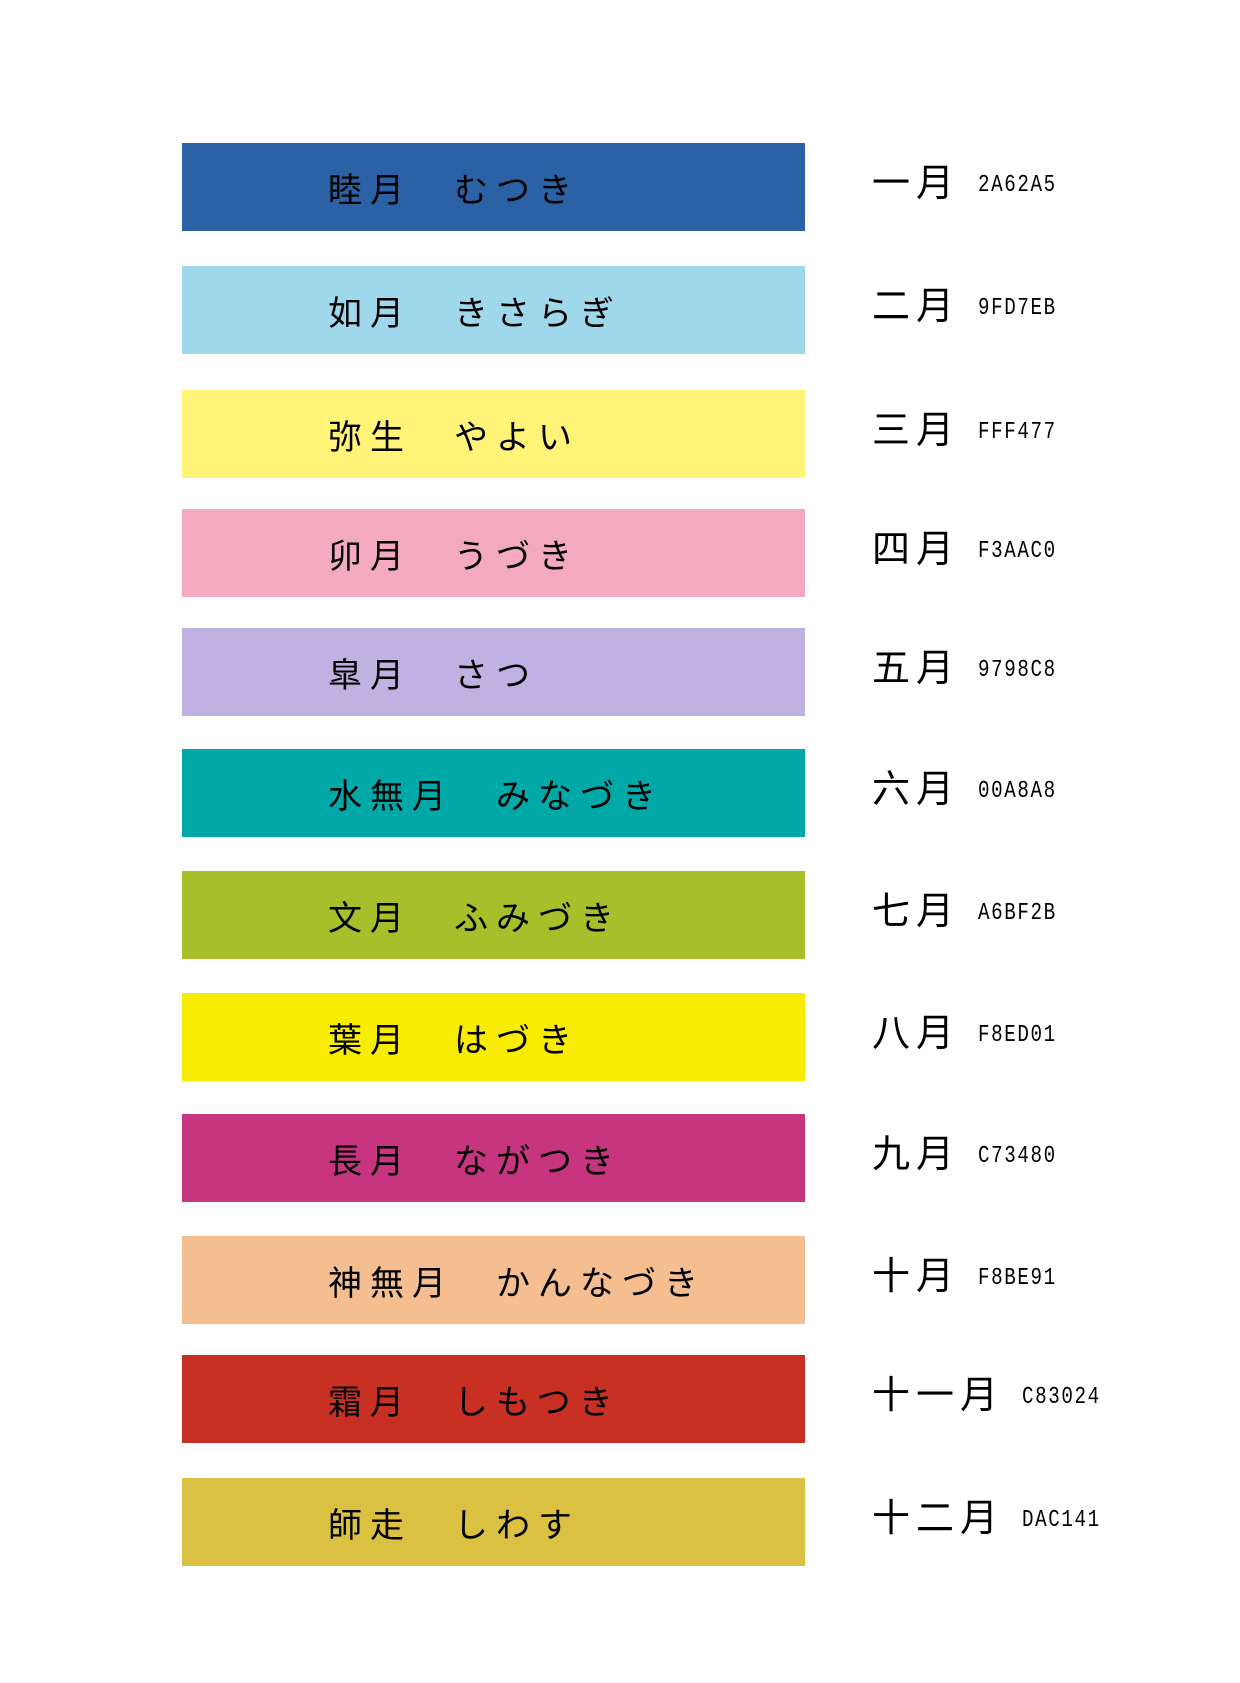 The width and height of the screenshot is (1240, 1683). What do you see at coordinates (474, 1403) in the screenshot?
I see `month-traditional-name: 霜月 しもつき` at bounding box center [474, 1403].